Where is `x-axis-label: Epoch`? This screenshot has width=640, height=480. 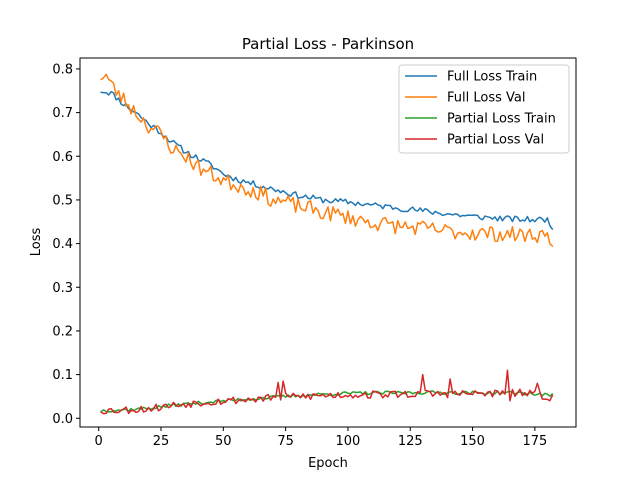
x-axis-label: Epoch is located at coordinates (328, 463).